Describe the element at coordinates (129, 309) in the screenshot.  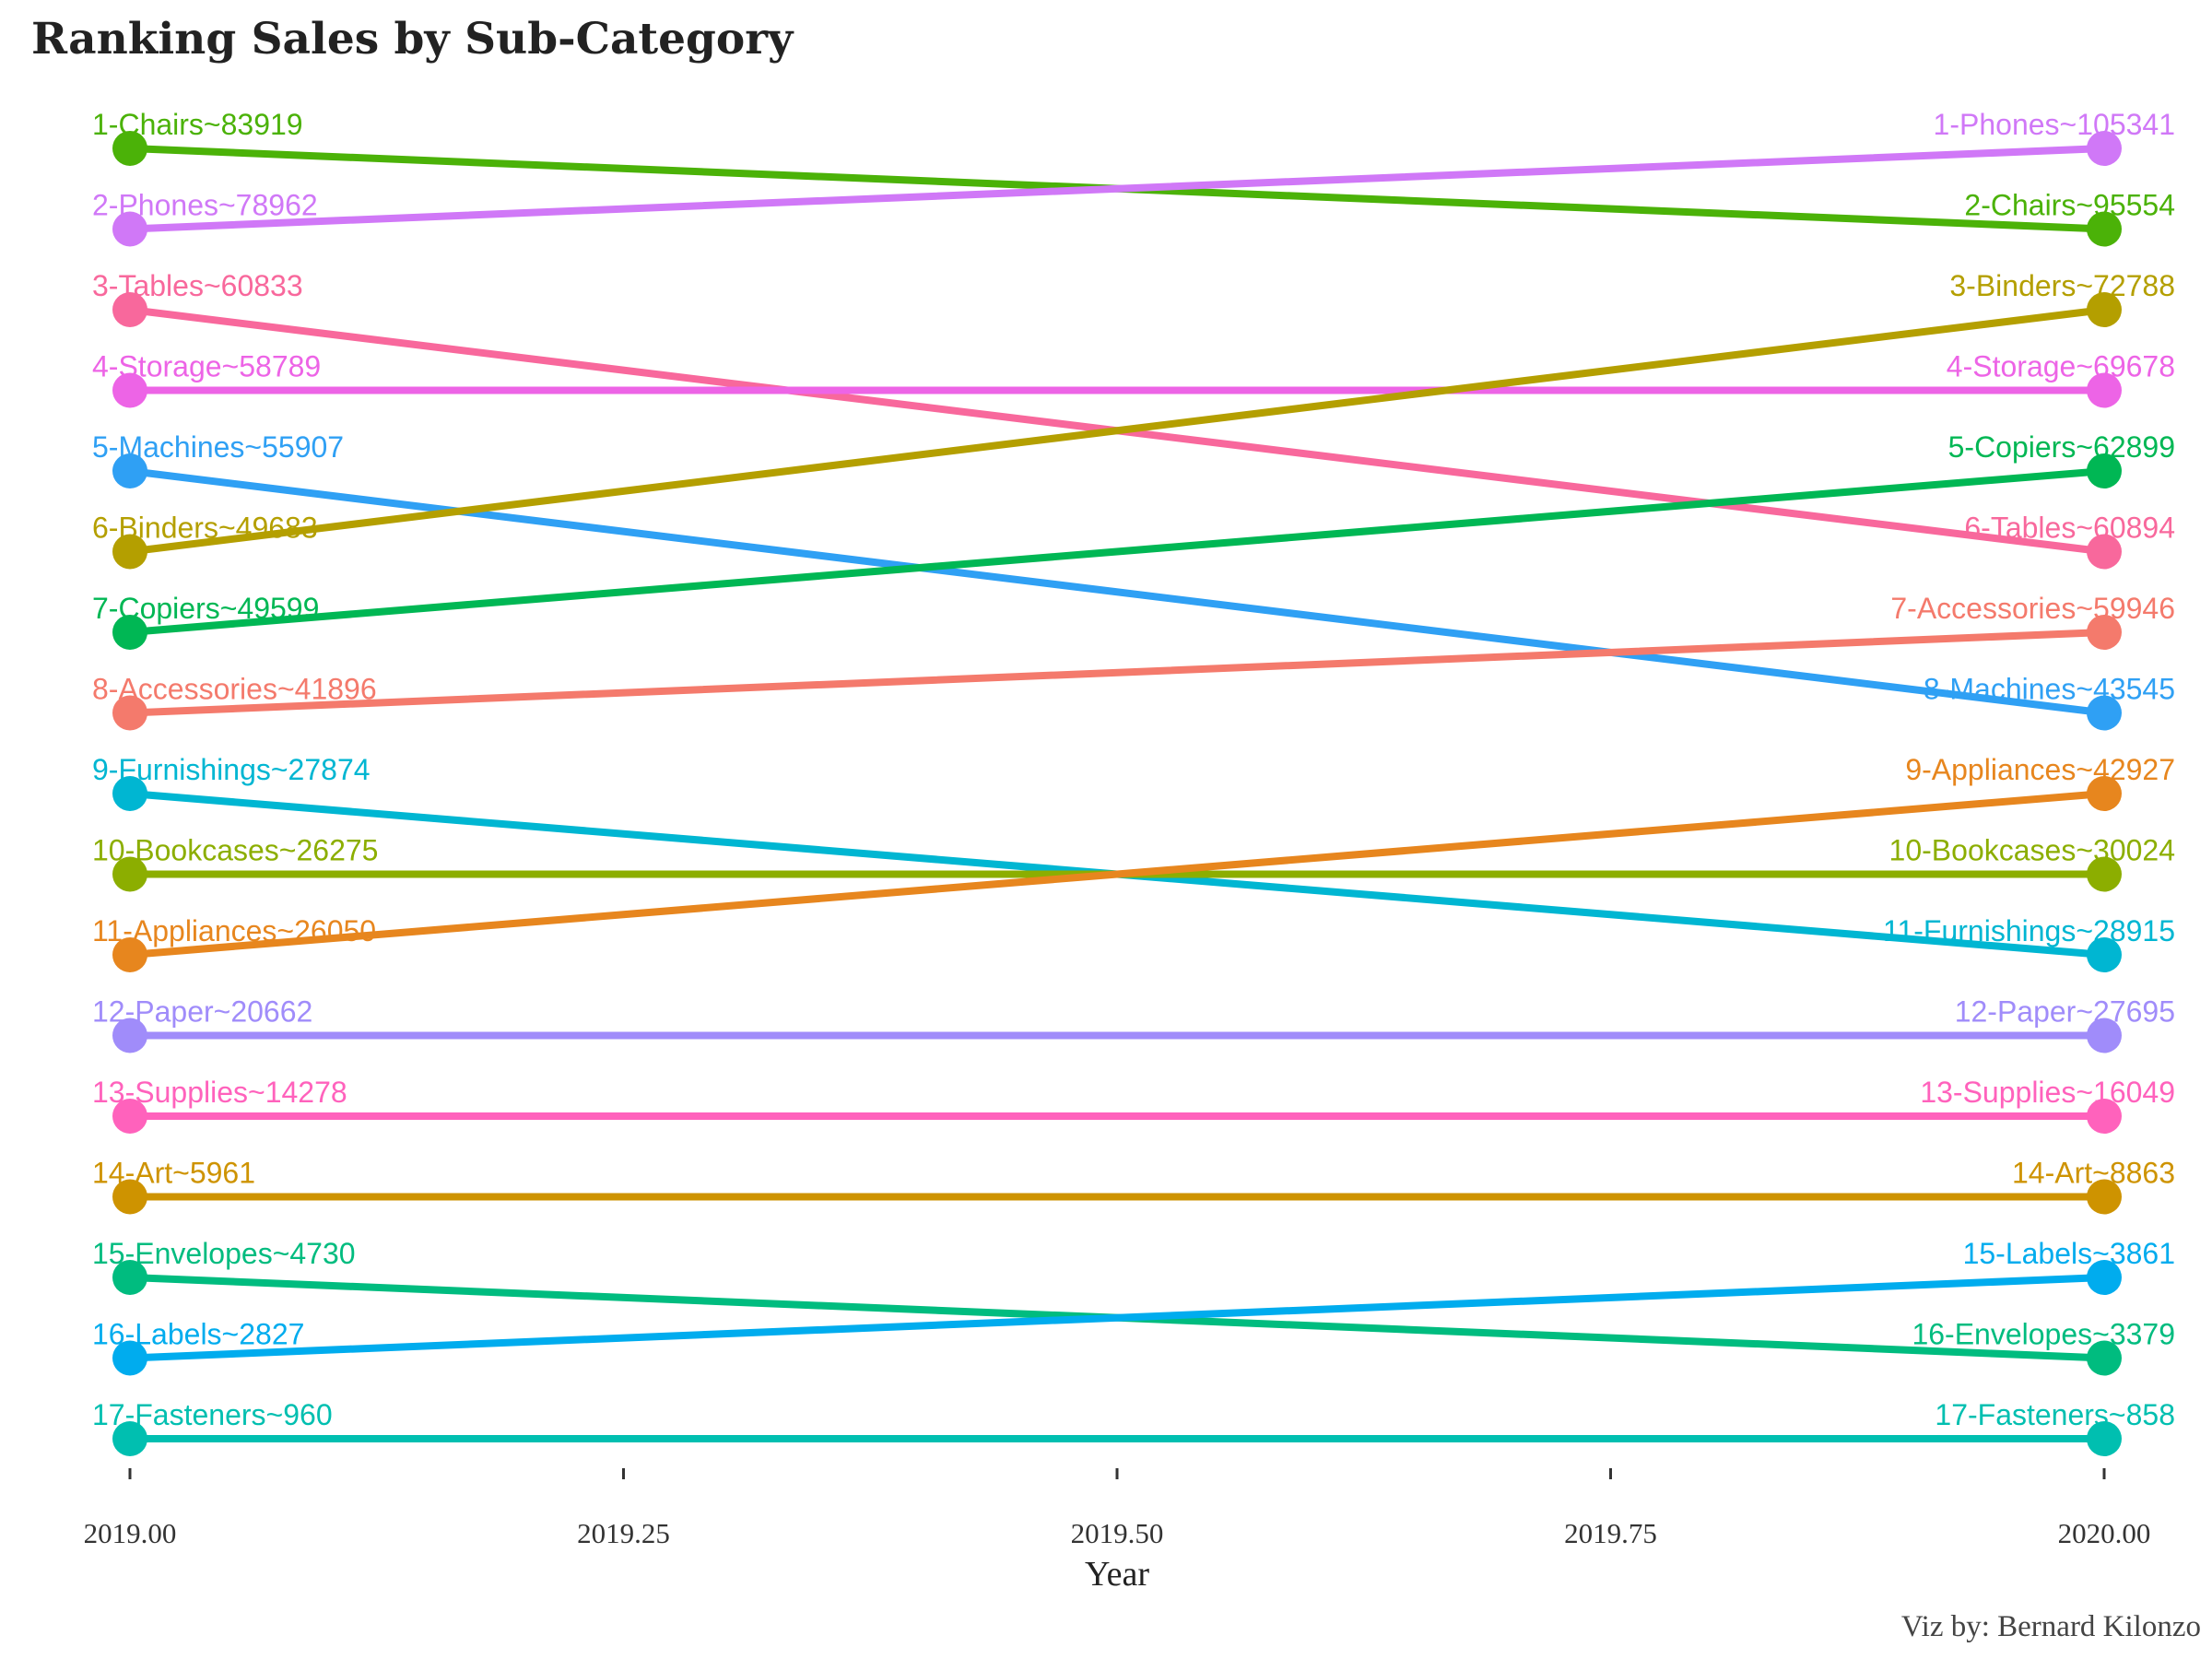
I see `point-tables-2019` at that location.